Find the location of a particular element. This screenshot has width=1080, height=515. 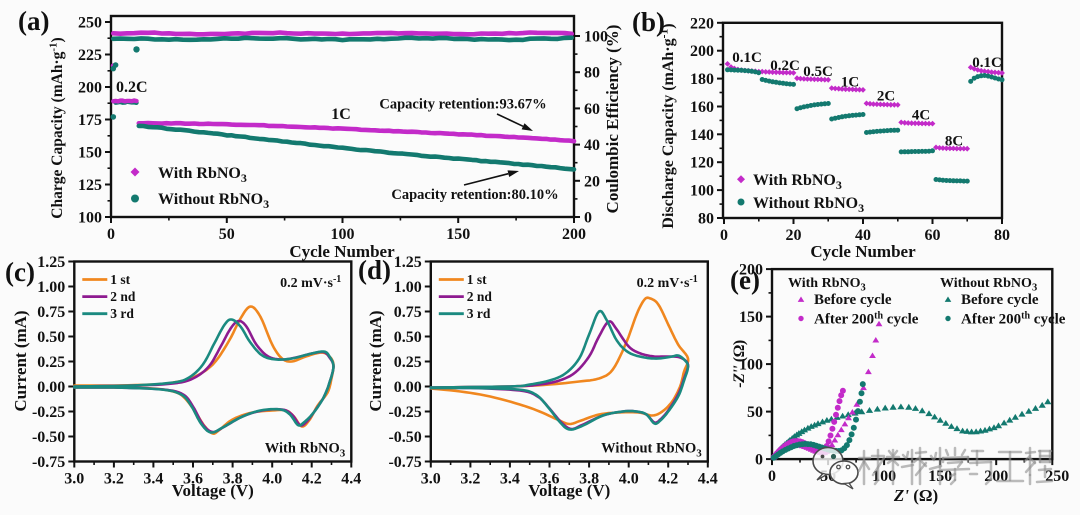

svg-text: Charge Capacity (mAh·g-1) is located at coordinates (57, 127).